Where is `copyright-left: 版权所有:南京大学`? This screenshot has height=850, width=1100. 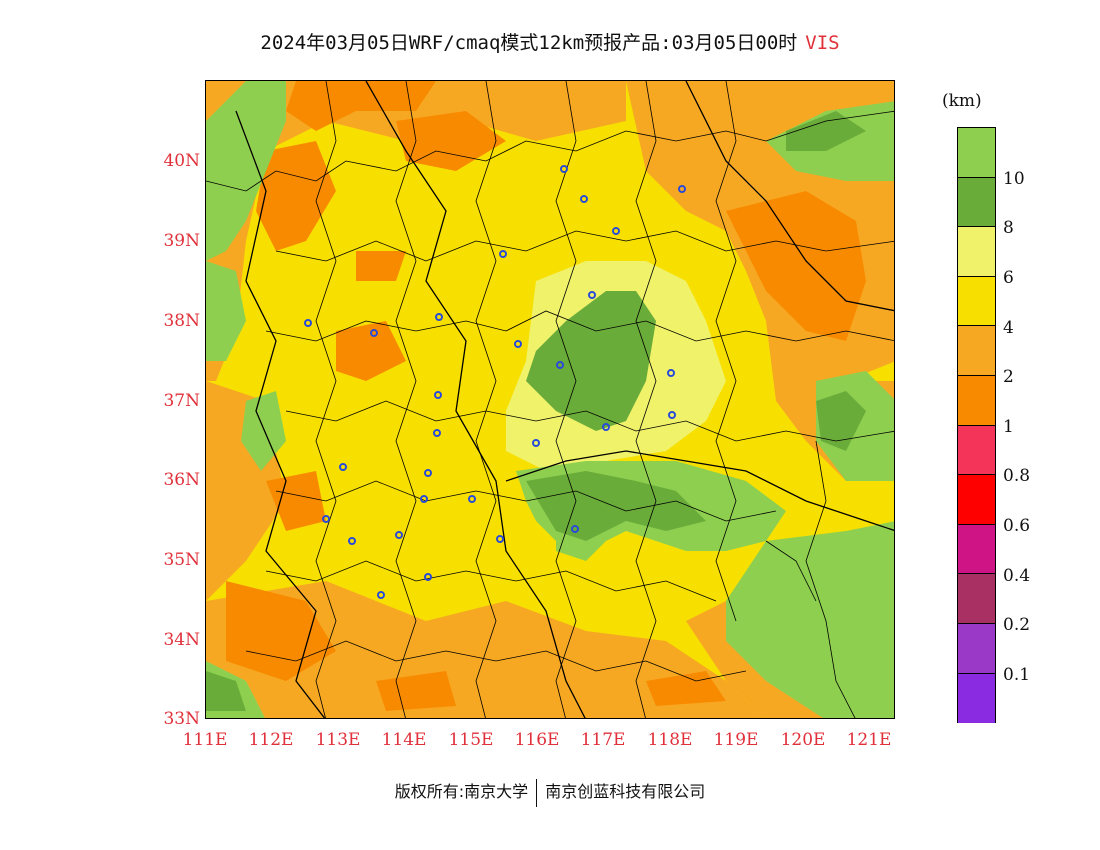 copyright-left: 版权所有:南京大学 is located at coordinates (461, 791).